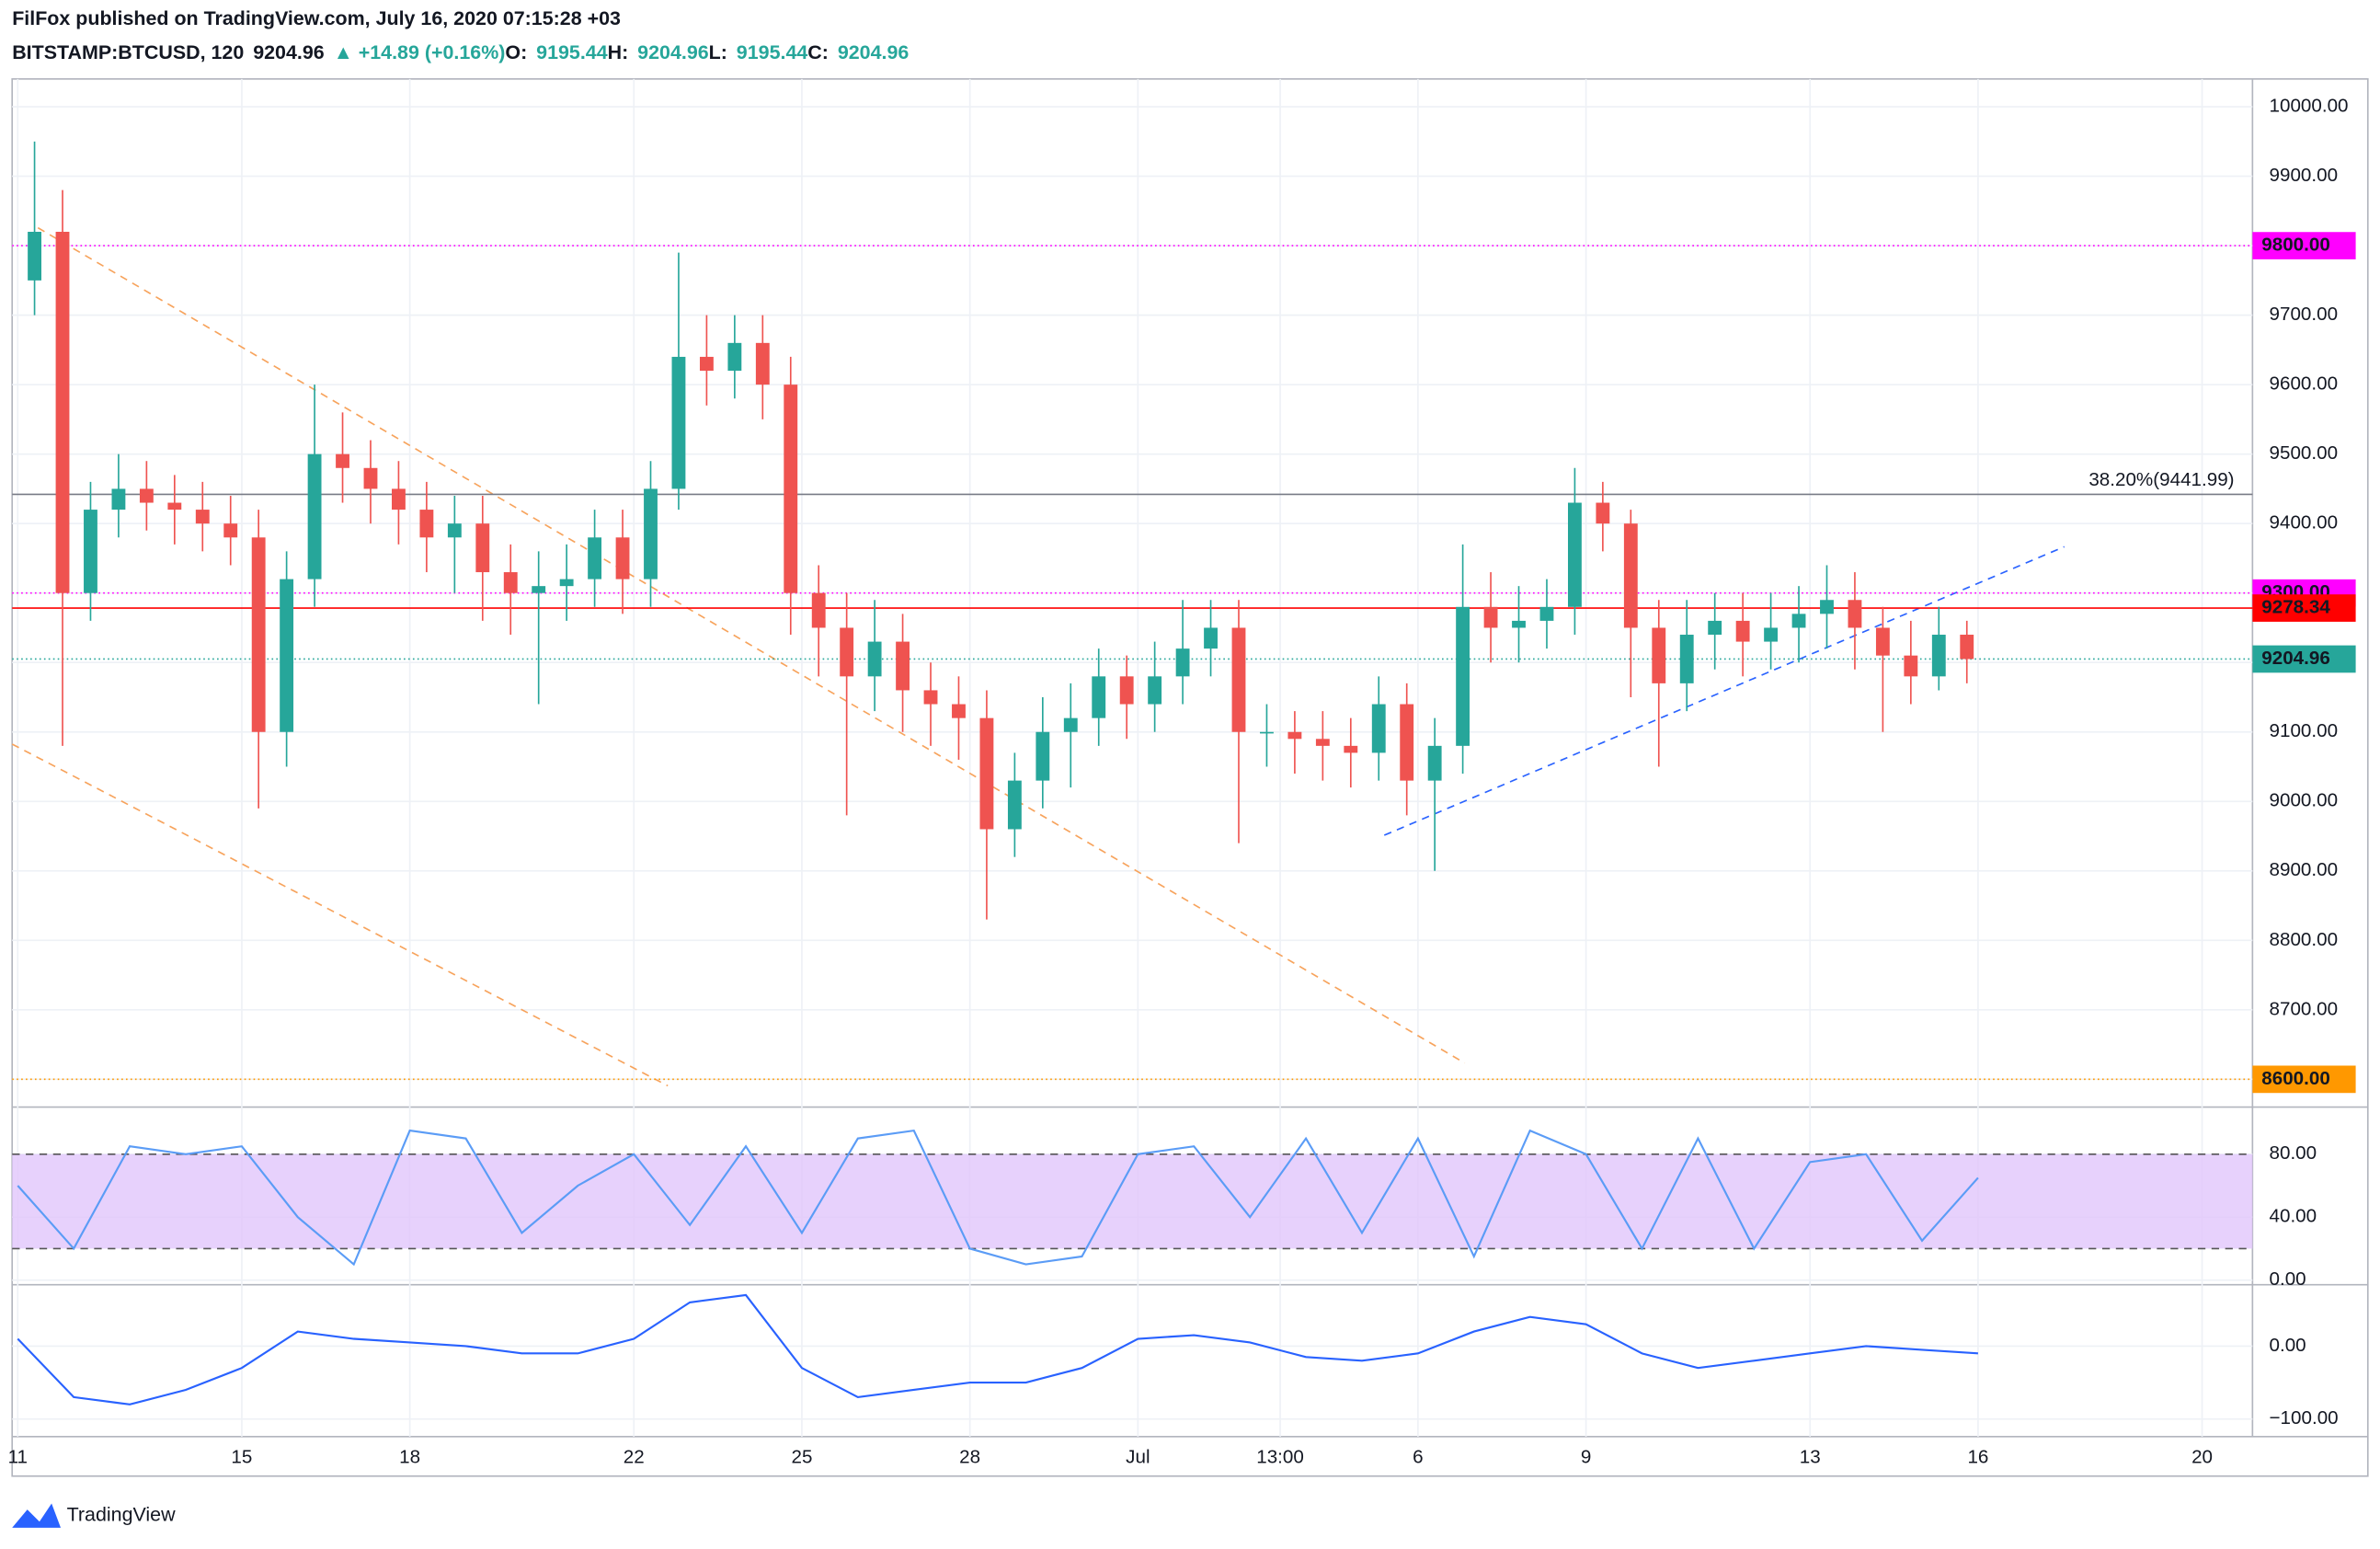 This screenshot has width=2380, height=1549. I want to click on logo-icon, so click(37, 1516).